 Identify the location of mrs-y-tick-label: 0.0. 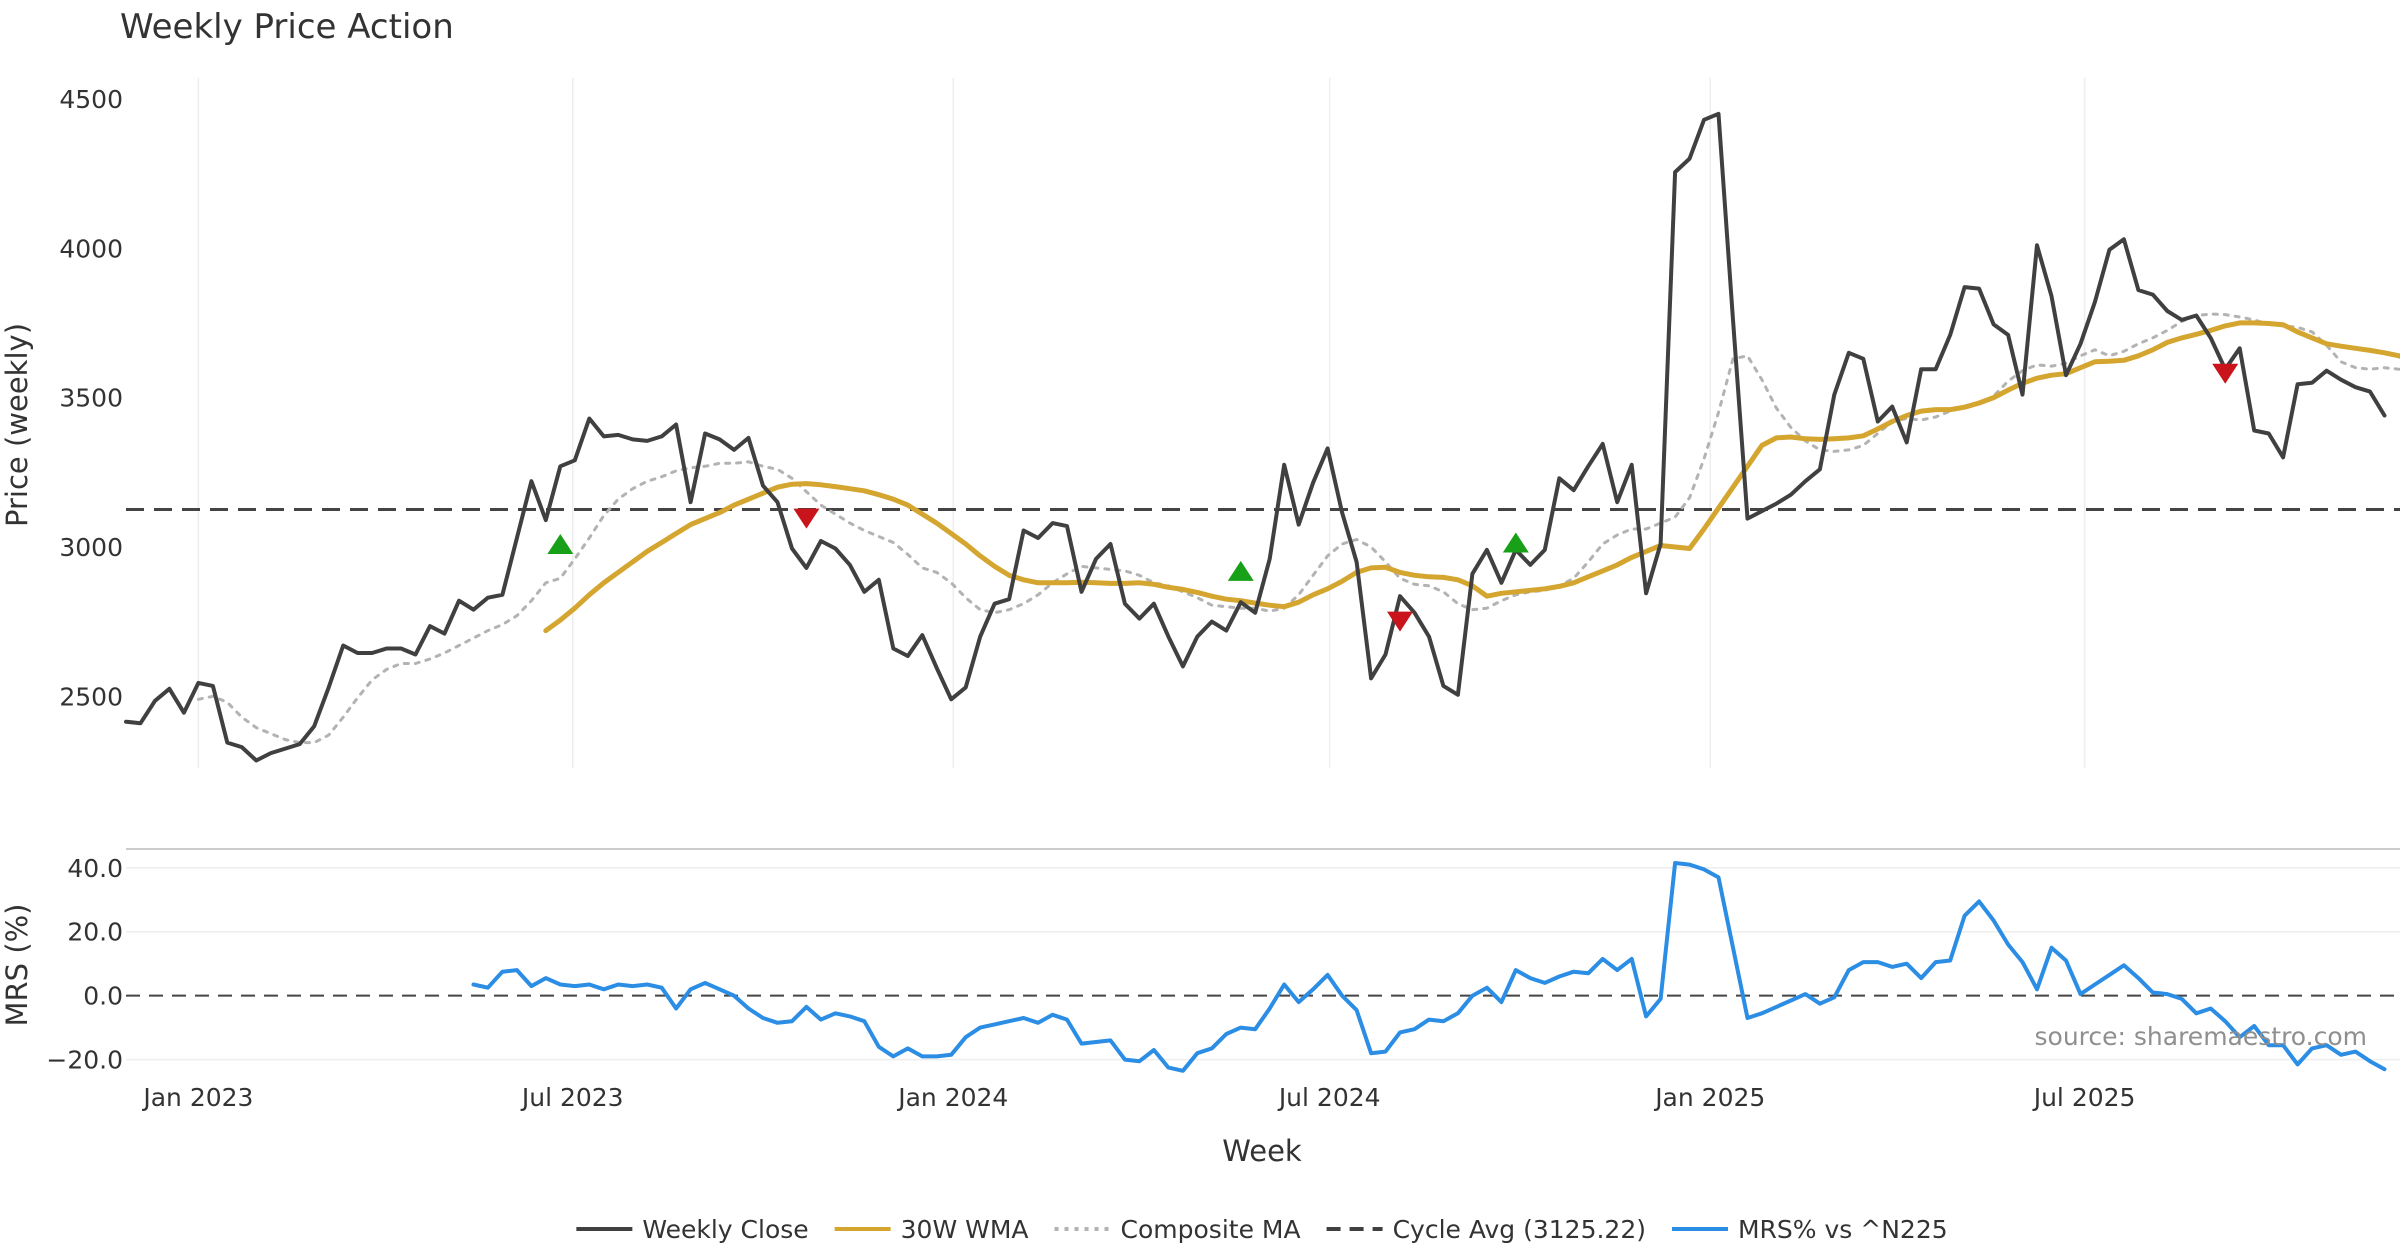
(103, 996).